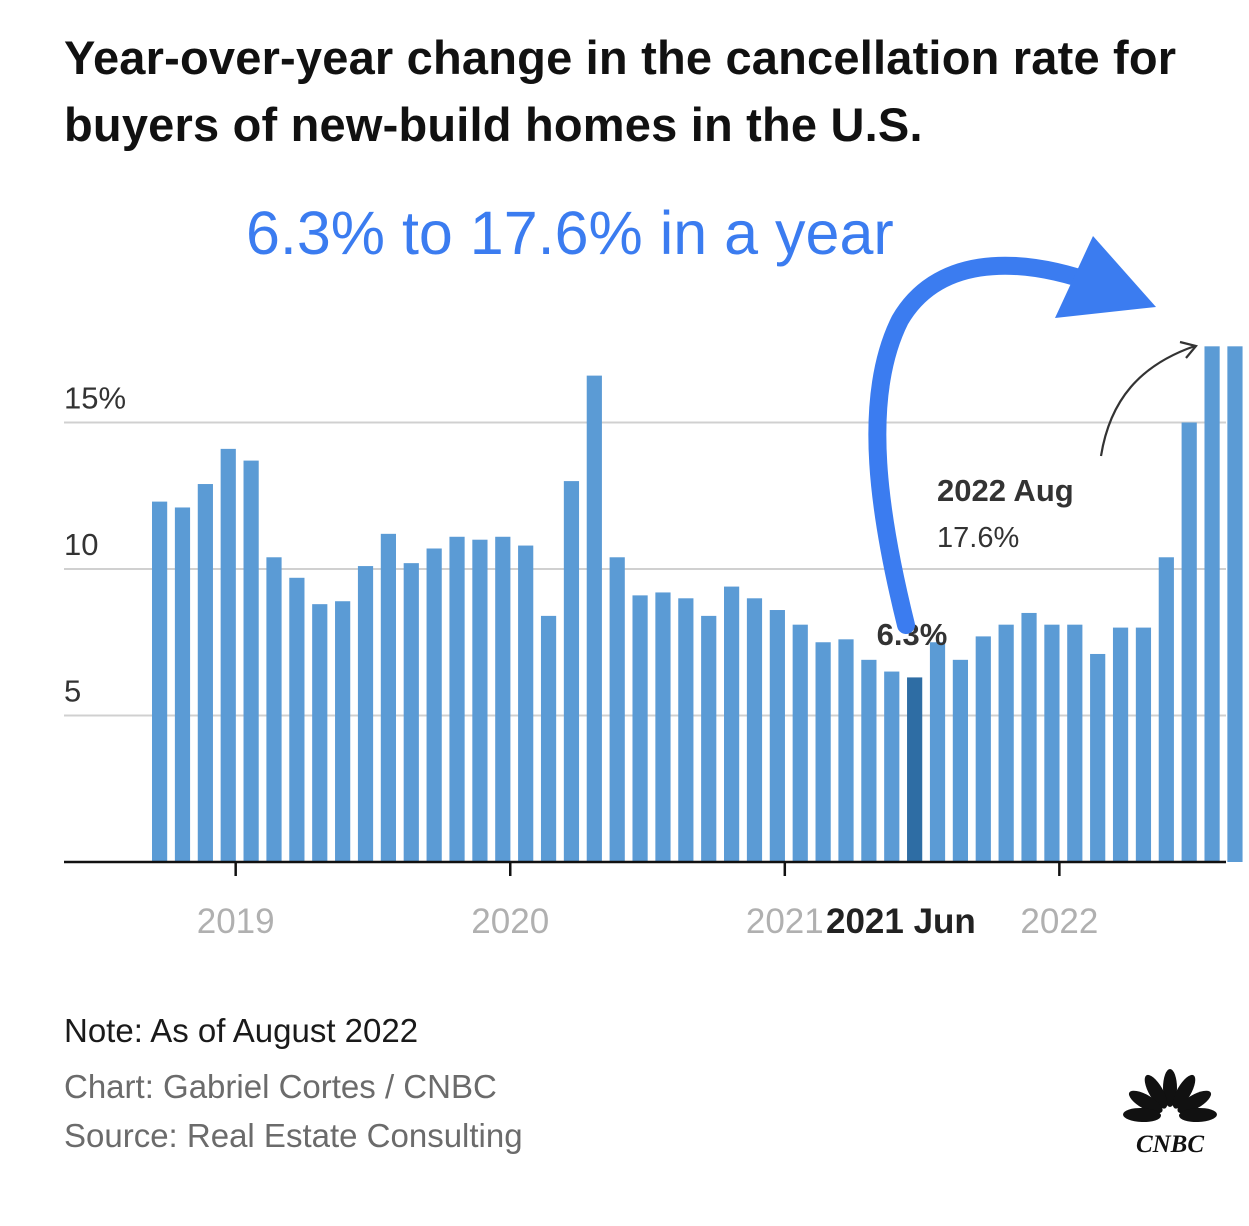 The height and width of the screenshot is (1226, 1249). Describe the element at coordinates (510, 921) in the screenshot. I see `x-tick-label: 2020` at that location.